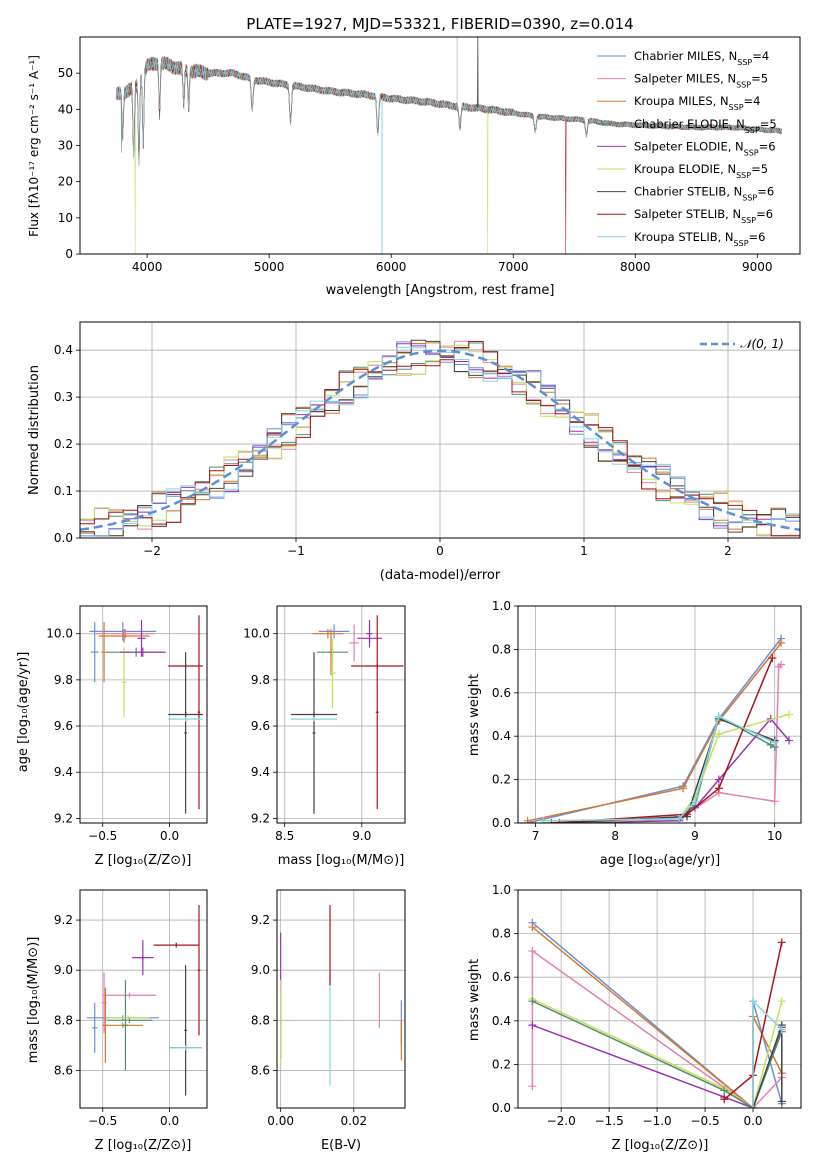 The width and height of the screenshot is (819, 1170). What do you see at coordinates (353, 1121) in the screenshot?
I see `x-tick-label: 0.02` at bounding box center [353, 1121].